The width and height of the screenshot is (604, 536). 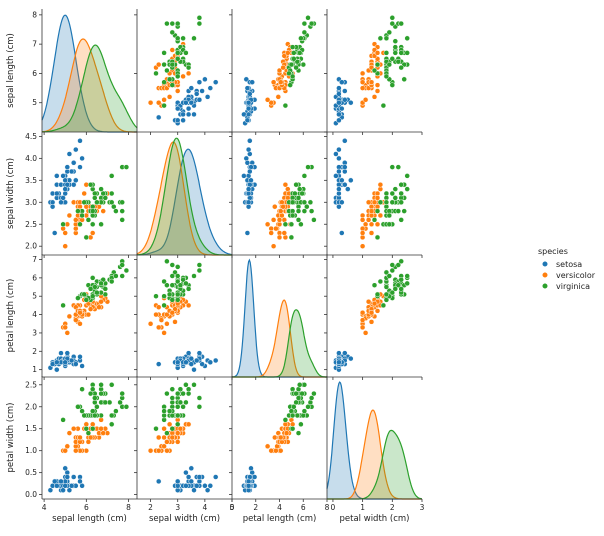 I want to click on xtick-label: 1, so click(x=362, y=507).